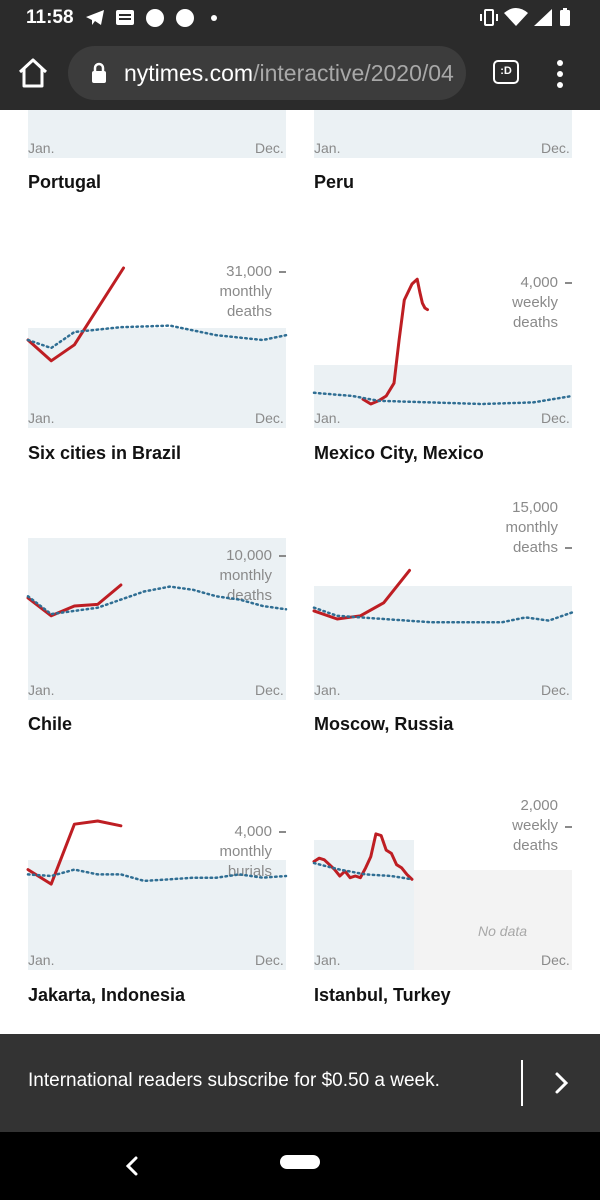  Describe the element at coordinates (443, 643) in the screenshot. I see `chart-bg-moscow` at that location.